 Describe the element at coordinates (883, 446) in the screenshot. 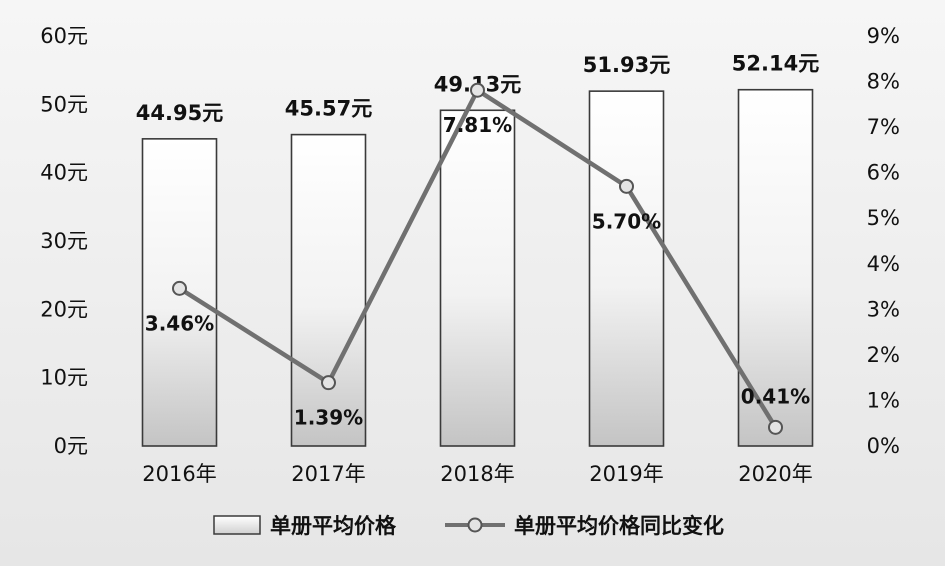

I see `right-tick-label: 0%` at that location.